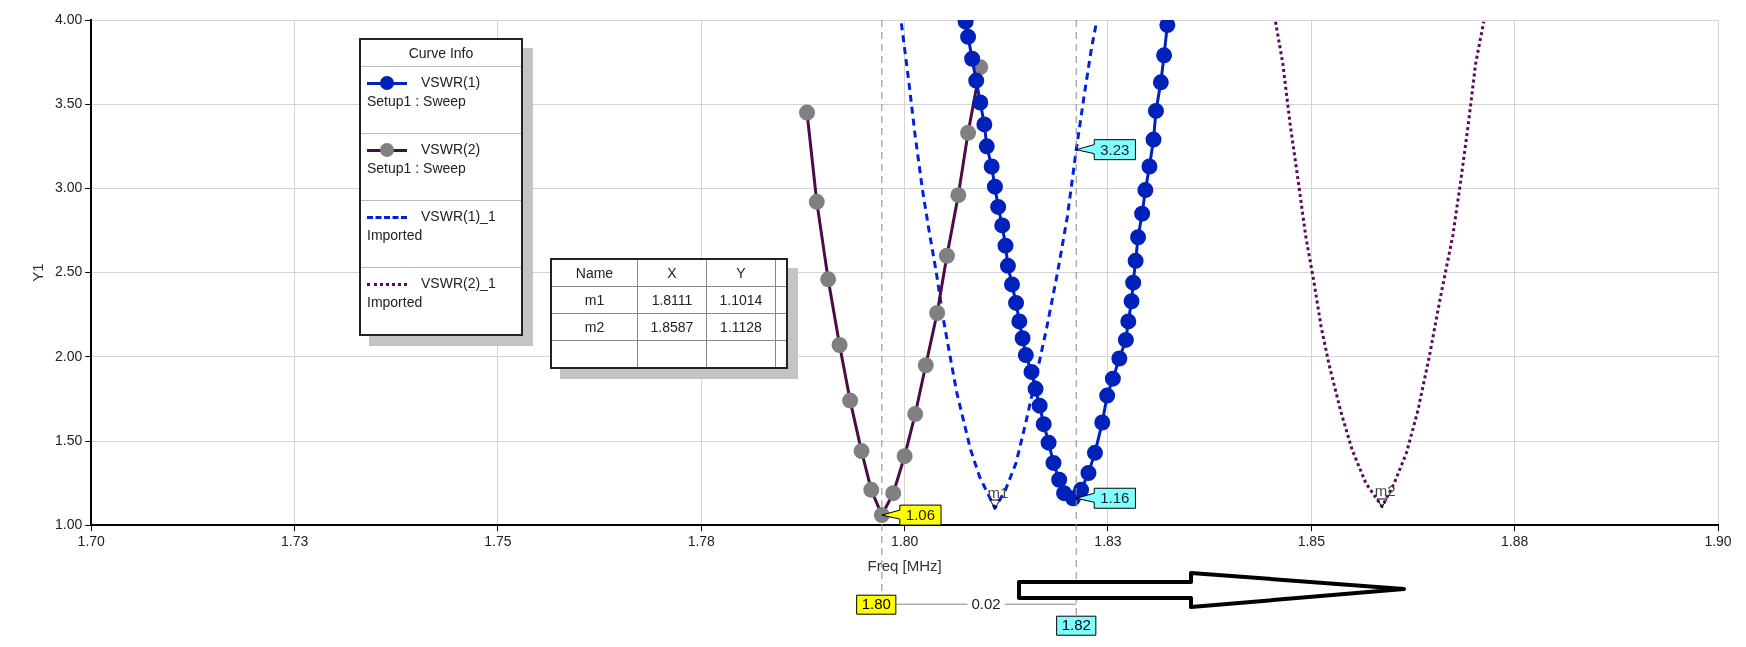 This screenshot has height=647, width=1746. What do you see at coordinates (741, 327) in the screenshot?
I see `annotation: 1.1128` at bounding box center [741, 327].